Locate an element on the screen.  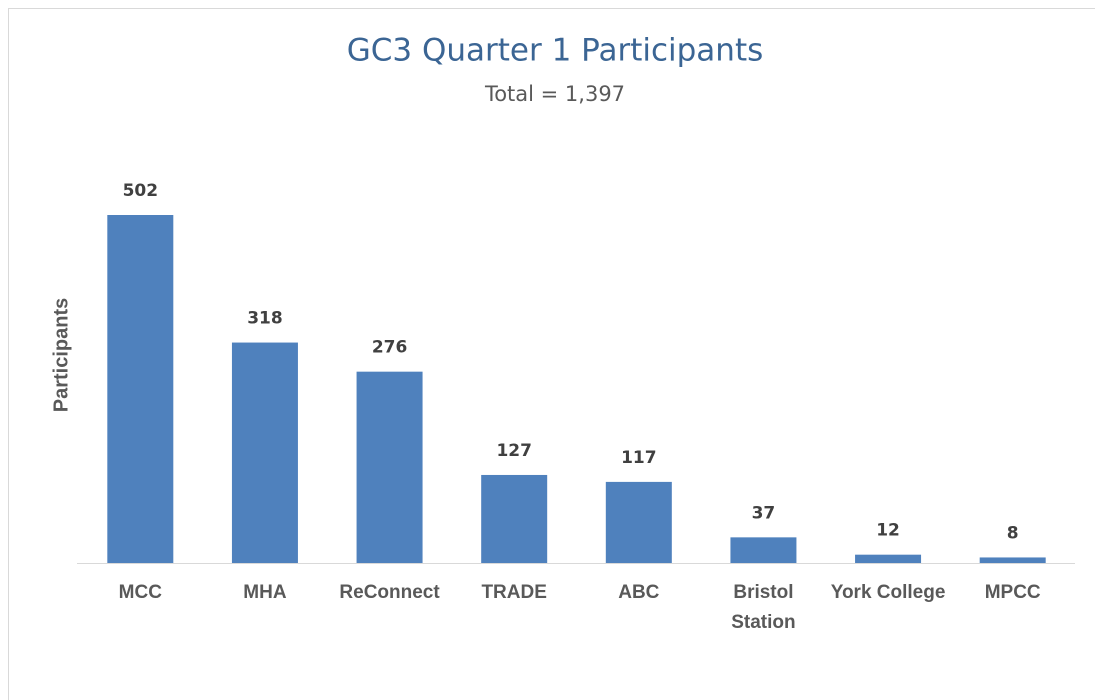
data-label: 12 is located at coordinates (888, 531).